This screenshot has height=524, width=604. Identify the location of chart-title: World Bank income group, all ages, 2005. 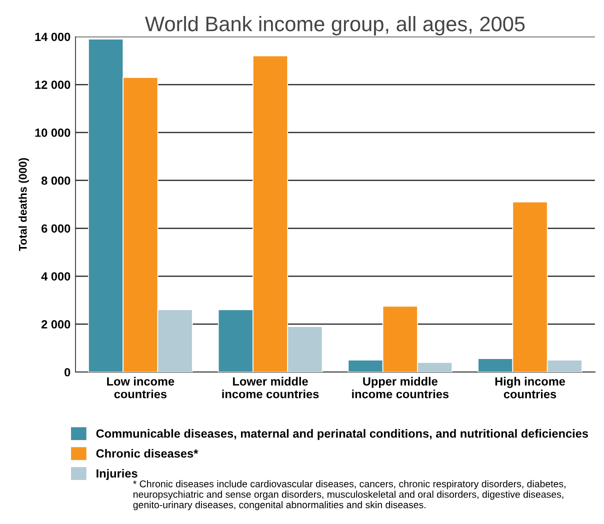
(335, 26).